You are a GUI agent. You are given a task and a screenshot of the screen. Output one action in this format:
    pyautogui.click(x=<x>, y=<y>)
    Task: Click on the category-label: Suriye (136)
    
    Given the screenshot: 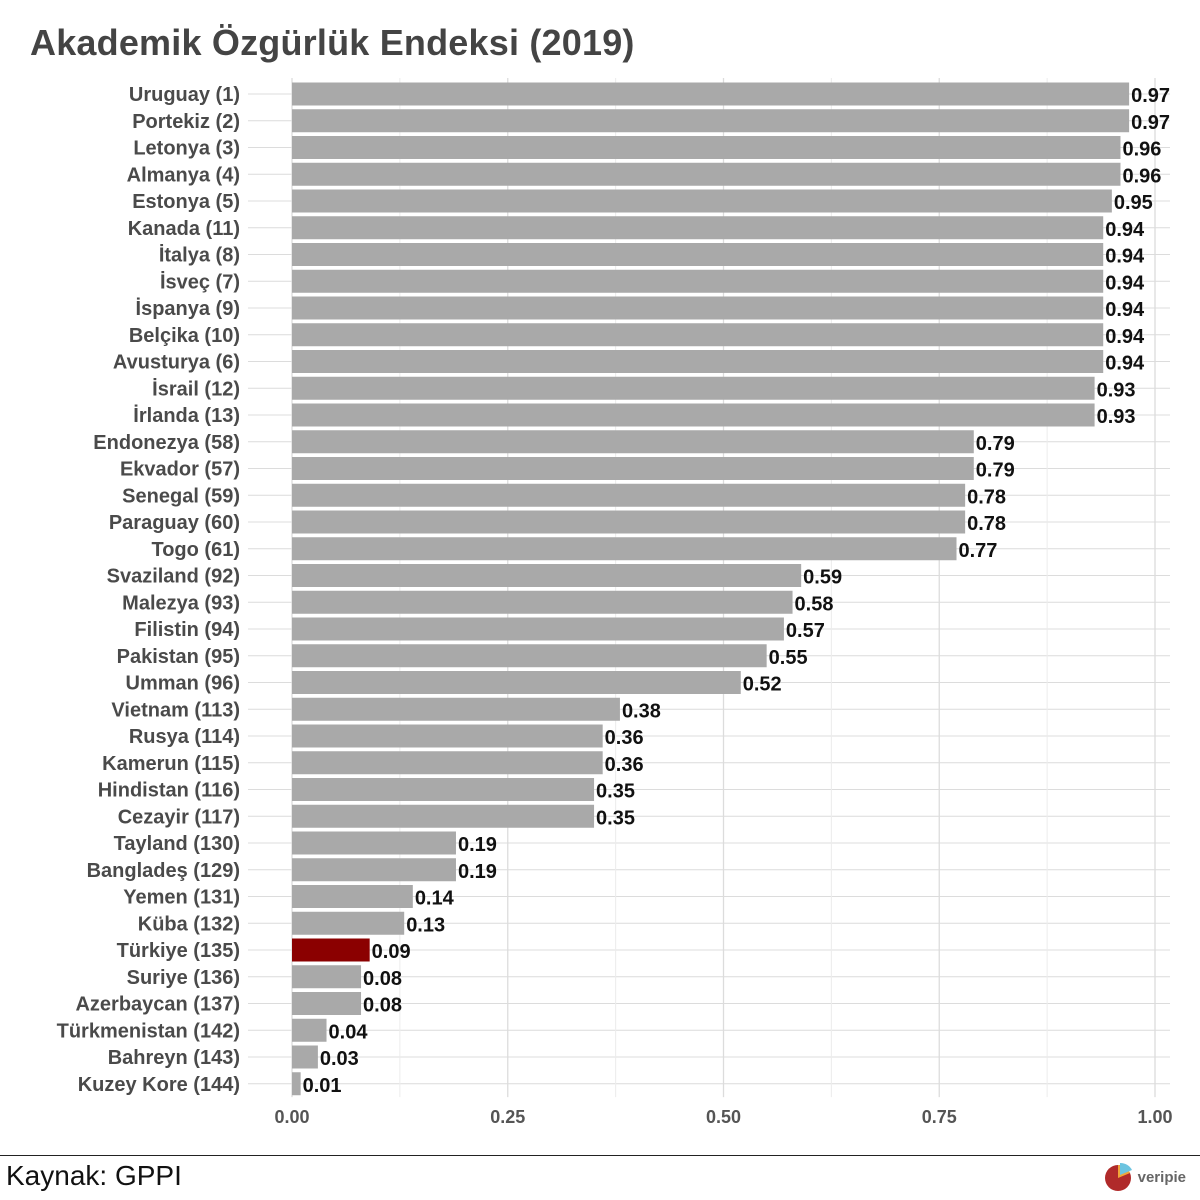 What is the action you would take?
    pyautogui.click(x=183, y=978)
    